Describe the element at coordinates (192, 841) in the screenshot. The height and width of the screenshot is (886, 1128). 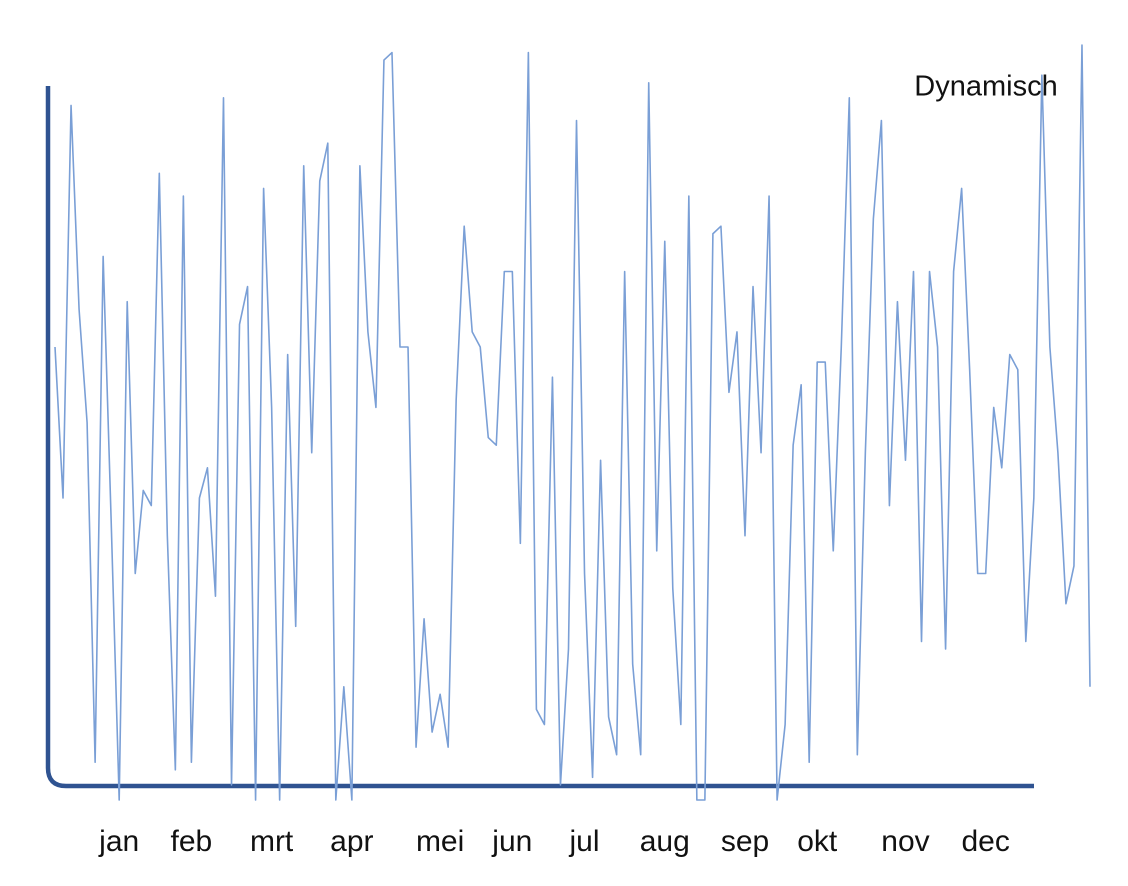
I see `x-tick-label: feb` at that location.